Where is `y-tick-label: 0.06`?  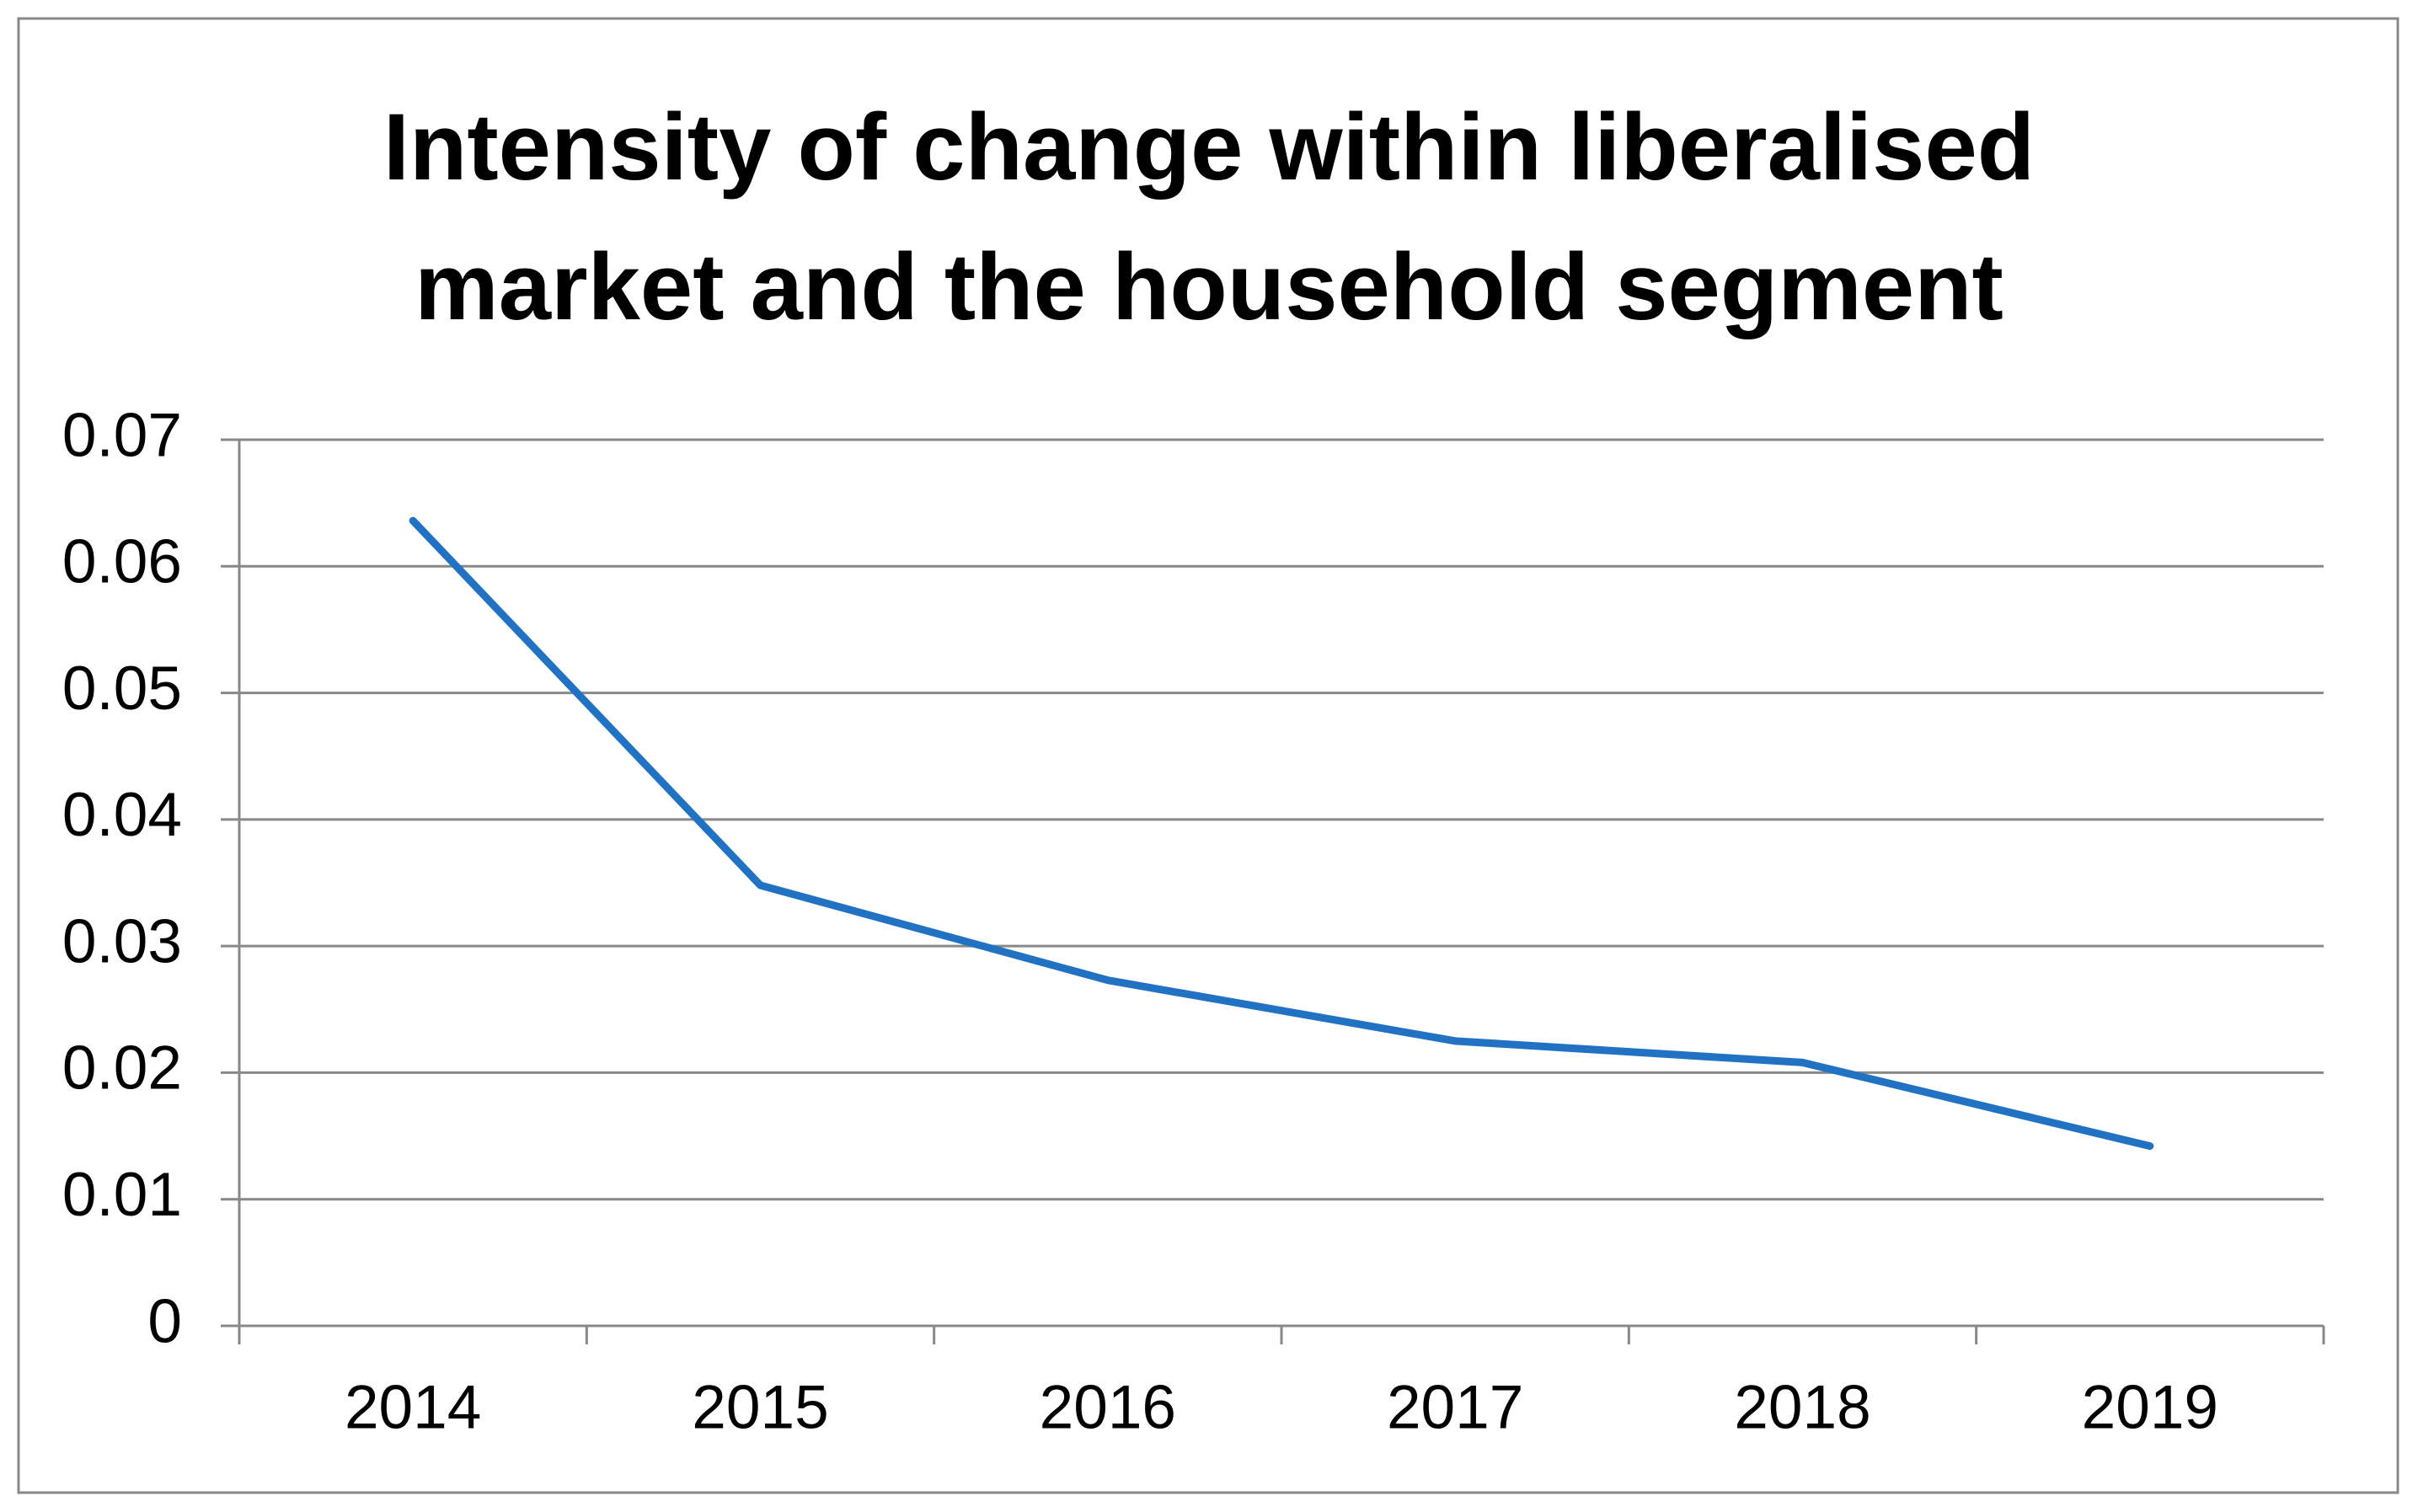 y-tick-label: 0.06 is located at coordinates (122, 562).